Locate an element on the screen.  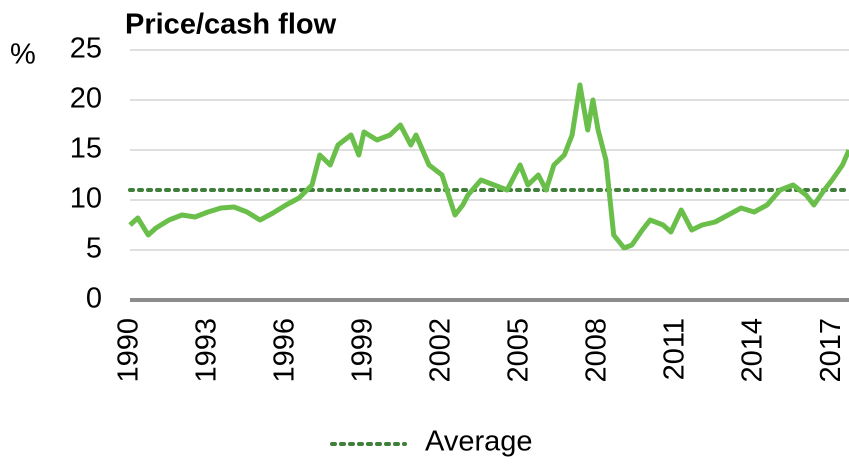
legend-label: Average is located at coordinates (479, 442).